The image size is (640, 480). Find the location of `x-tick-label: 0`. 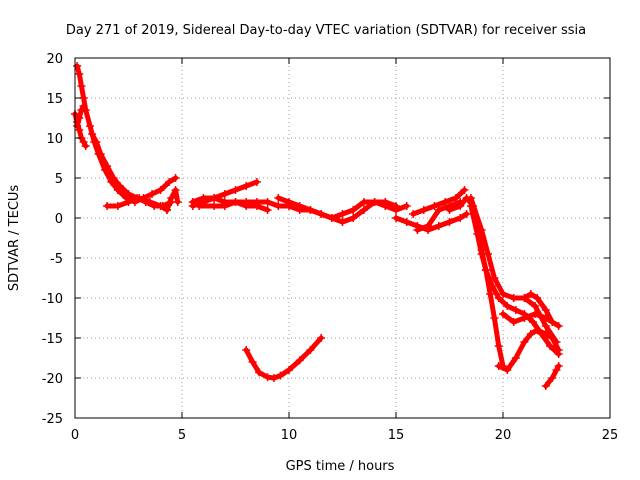

x-tick-label: 0 is located at coordinates (75, 435).